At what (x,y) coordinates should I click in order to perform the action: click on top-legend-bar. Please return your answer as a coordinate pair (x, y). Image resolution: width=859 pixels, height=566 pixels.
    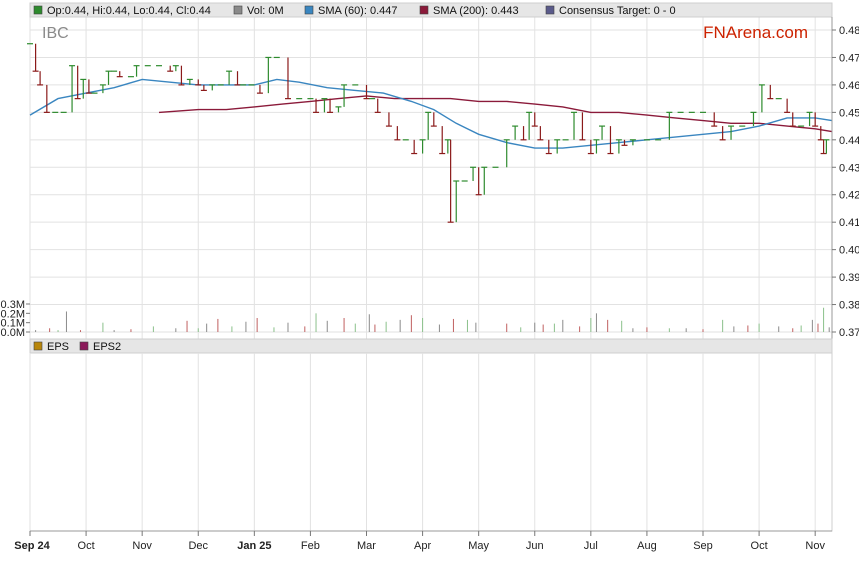
    Looking at the image, I should click on (431, 10).